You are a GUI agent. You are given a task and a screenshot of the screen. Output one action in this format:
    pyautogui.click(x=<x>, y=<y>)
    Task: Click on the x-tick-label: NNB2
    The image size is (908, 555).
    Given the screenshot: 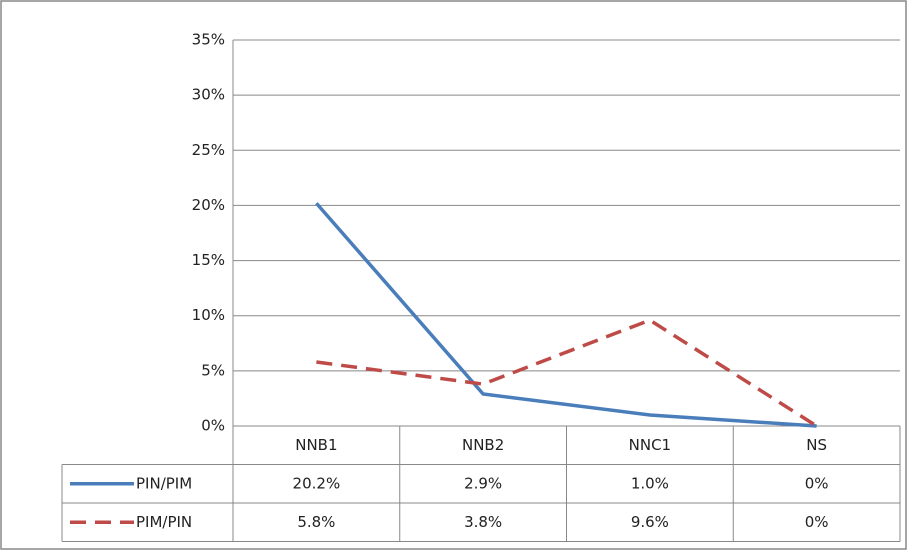 What is the action you would take?
    pyautogui.click(x=483, y=445)
    